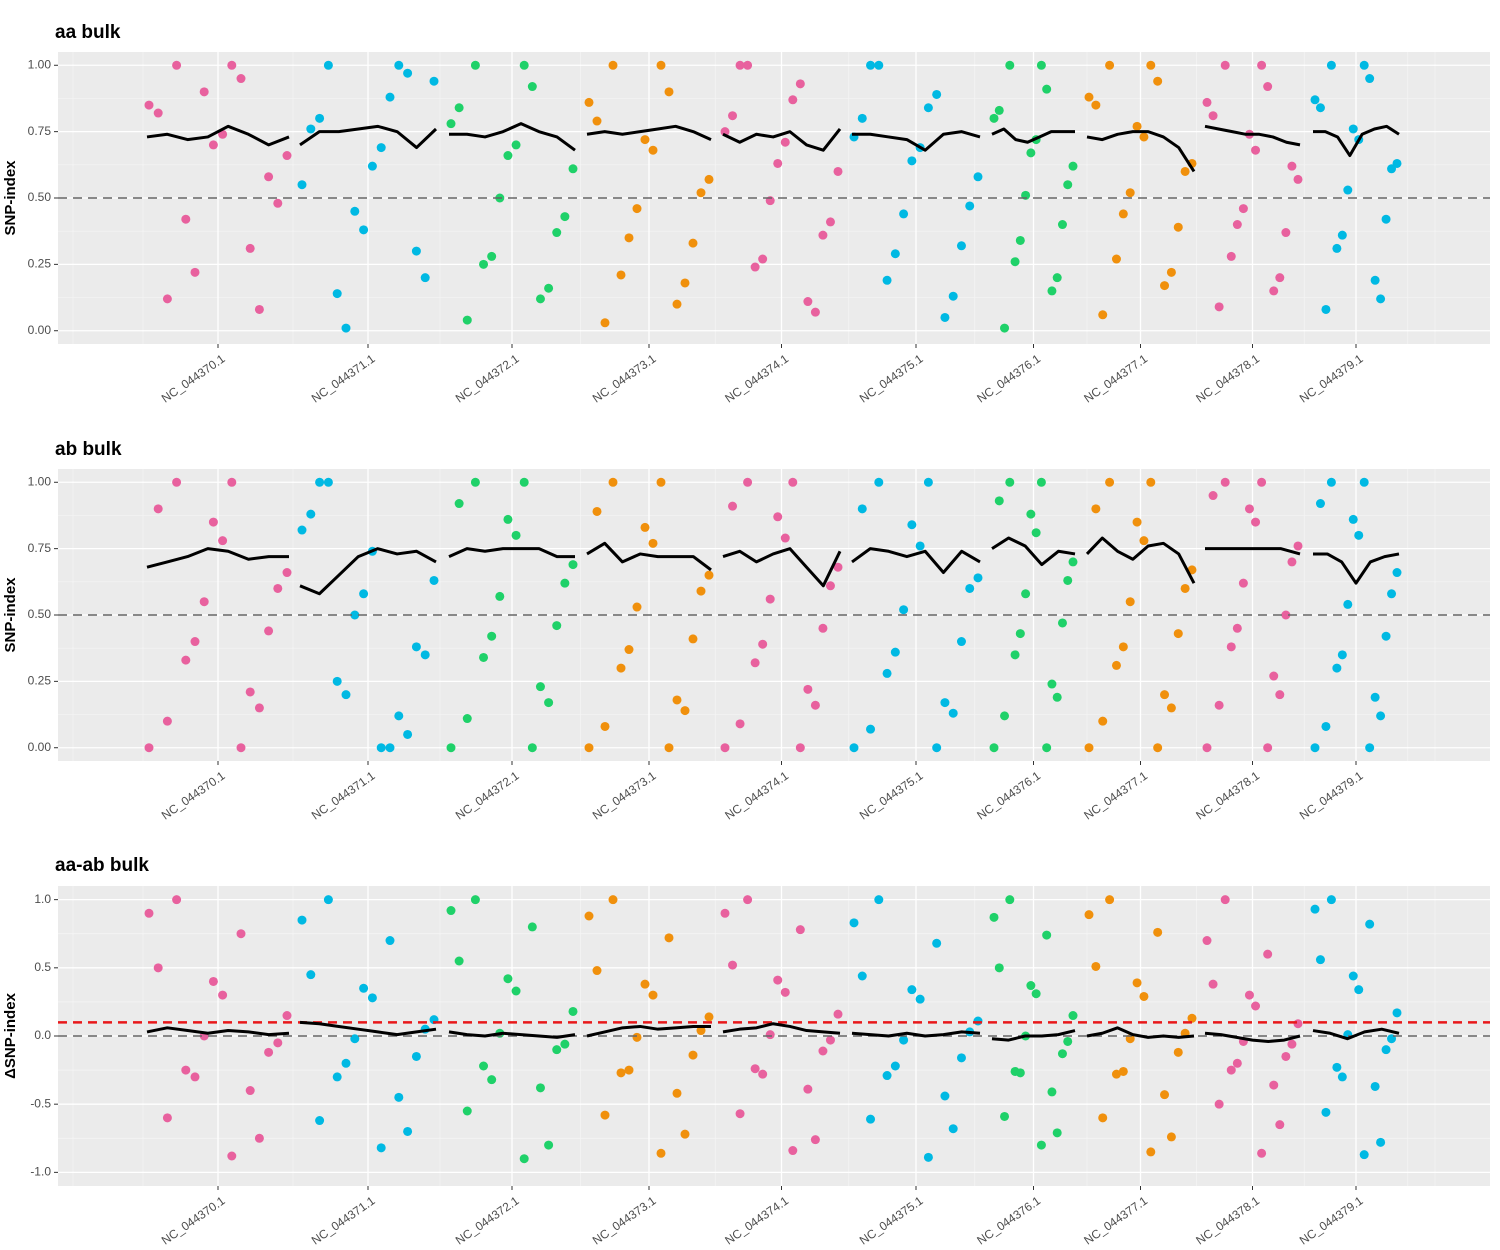  Describe the element at coordinates (40, 131) in the screenshot. I see `y-tick-label: 0.75` at that location.